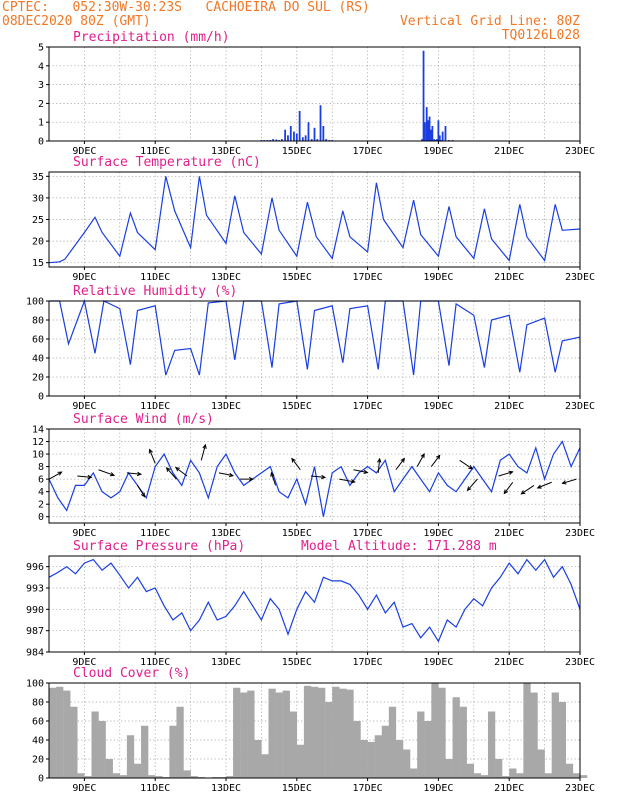  Describe the element at coordinates (84, 662) in the screenshot. I see `x-tick-label: 9DEC` at that location.